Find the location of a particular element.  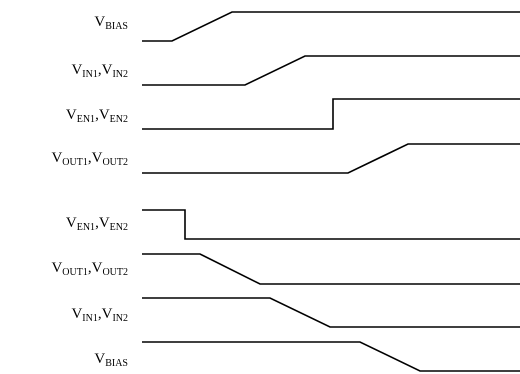

waveform-vin-rising is located at coordinates (331, 70).